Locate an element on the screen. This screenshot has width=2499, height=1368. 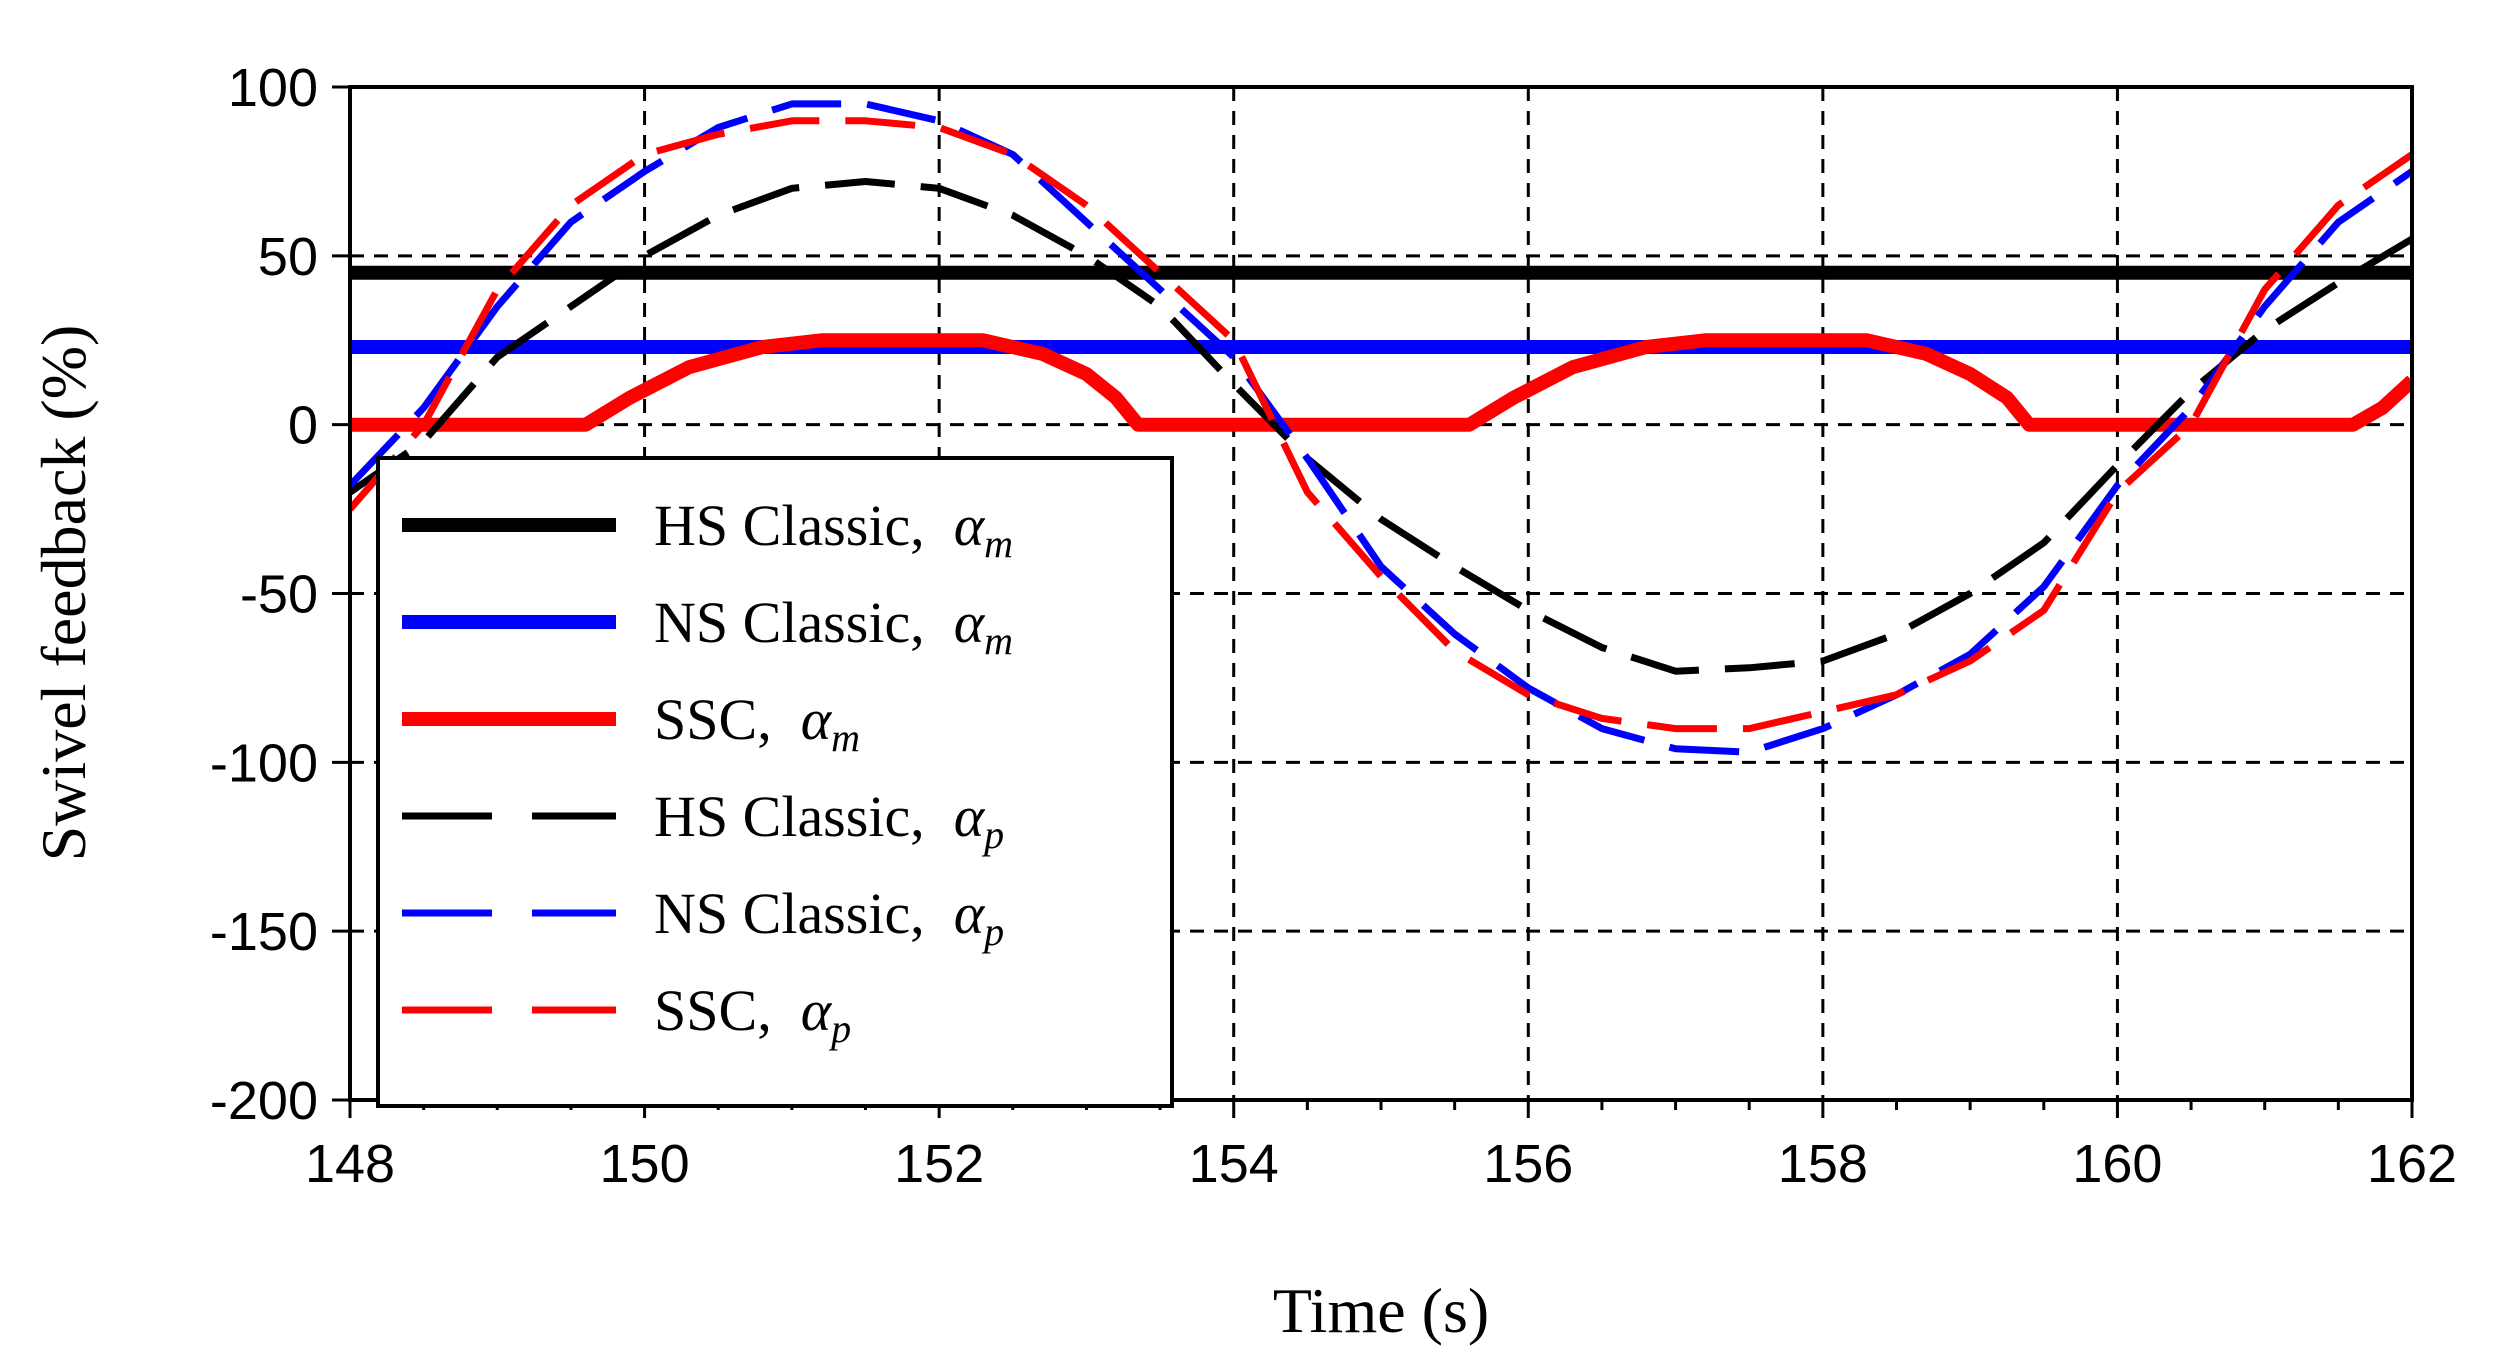
legend-label-4: HS Classic, αp is located at coordinates (829, 820).